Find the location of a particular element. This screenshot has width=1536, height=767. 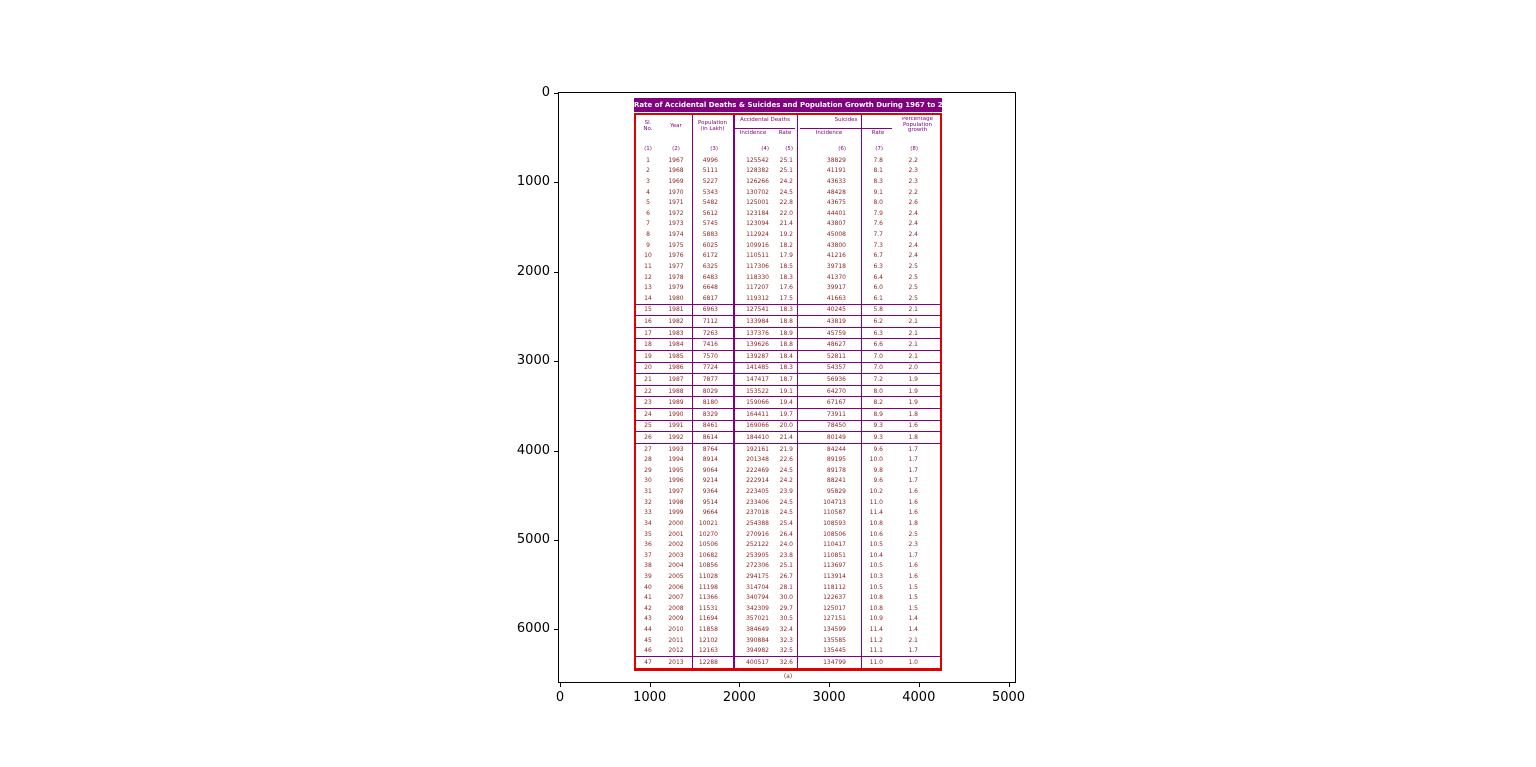

cell: 43800 is located at coordinates (836, 245).